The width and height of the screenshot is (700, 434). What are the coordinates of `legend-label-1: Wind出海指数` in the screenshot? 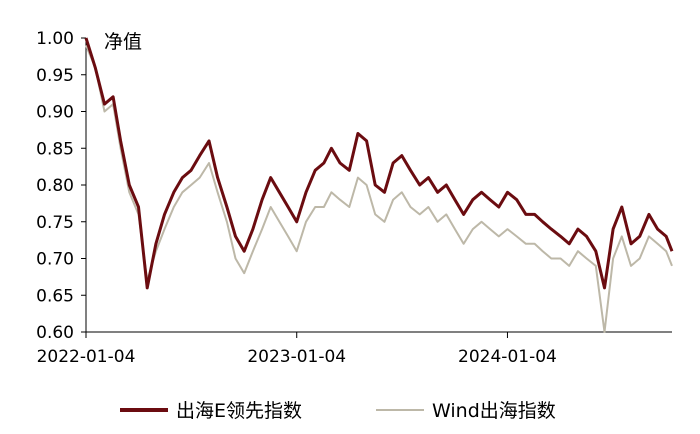 It's located at (494, 411).